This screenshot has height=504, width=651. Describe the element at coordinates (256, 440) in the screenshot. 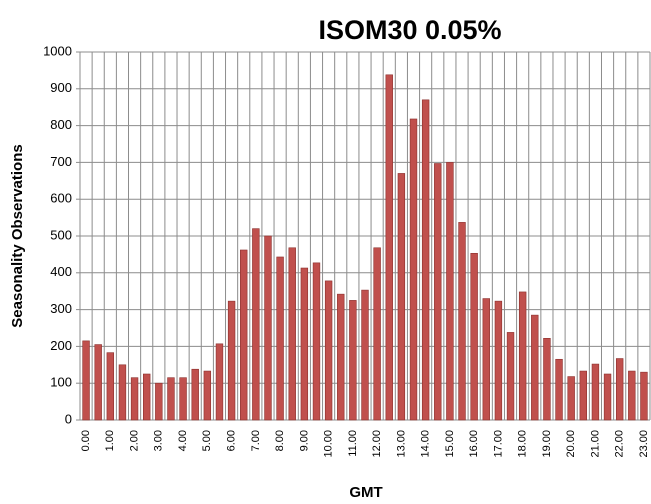

I see `x-tick-label: 7.00` at that location.